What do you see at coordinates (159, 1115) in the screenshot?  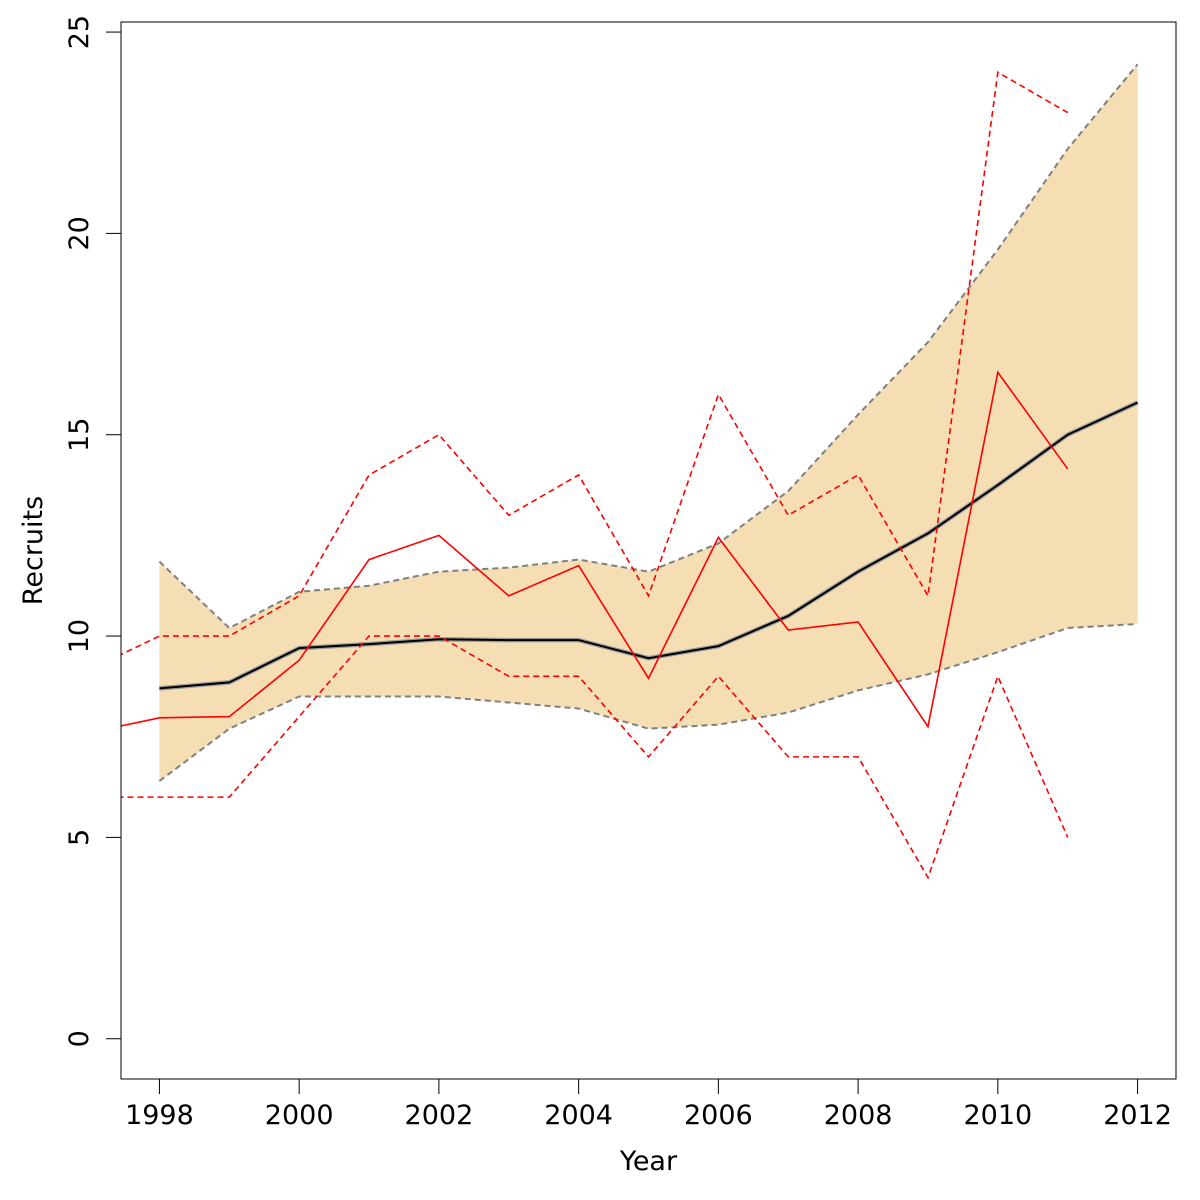 I see `x-tick-label: 1998` at bounding box center [159, 1115].